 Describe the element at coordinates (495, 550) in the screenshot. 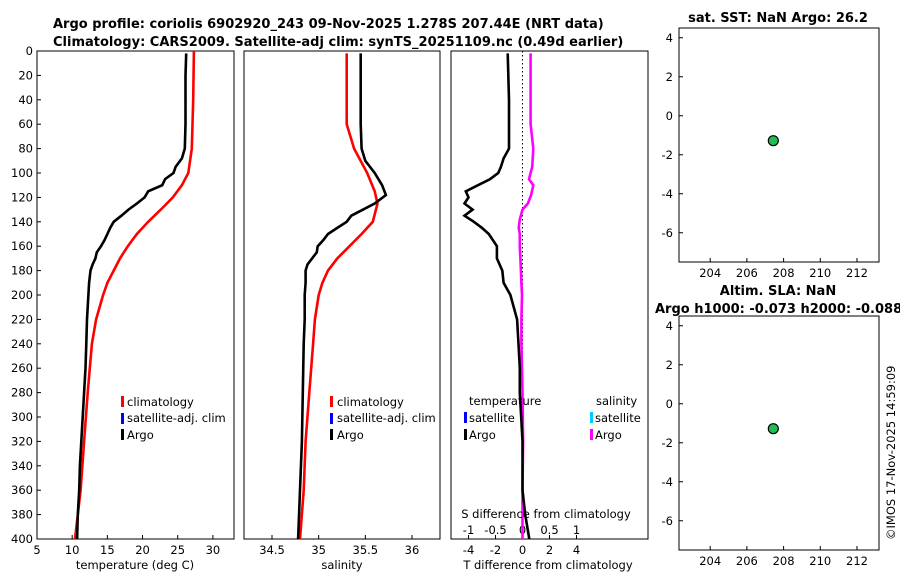

I see `x-tick-label: -2` at that location.